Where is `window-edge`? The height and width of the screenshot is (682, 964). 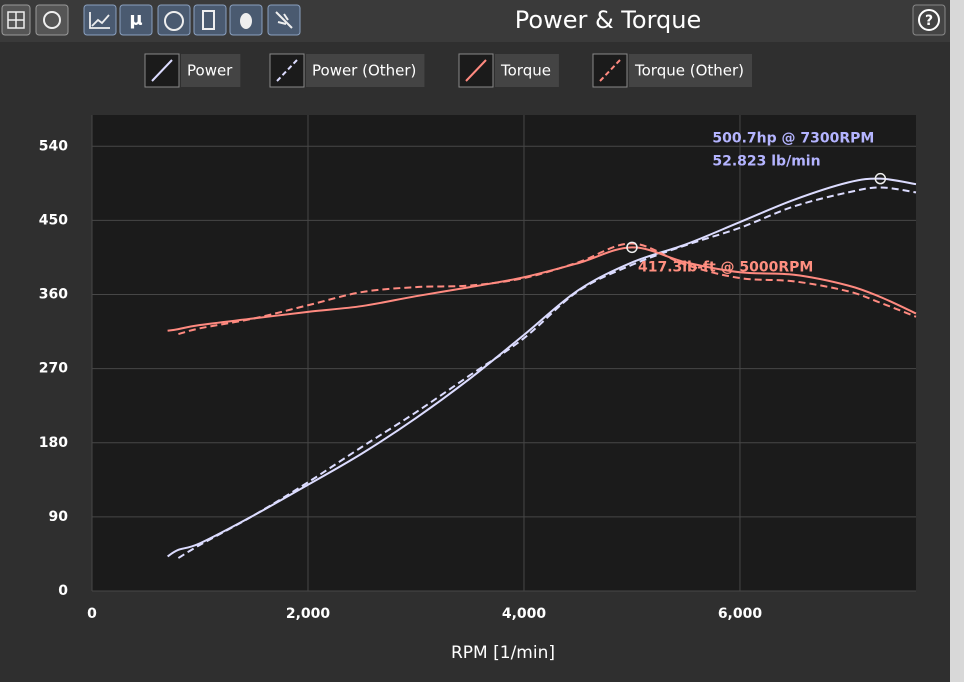 window-edge is located at coordinates (957, 341).